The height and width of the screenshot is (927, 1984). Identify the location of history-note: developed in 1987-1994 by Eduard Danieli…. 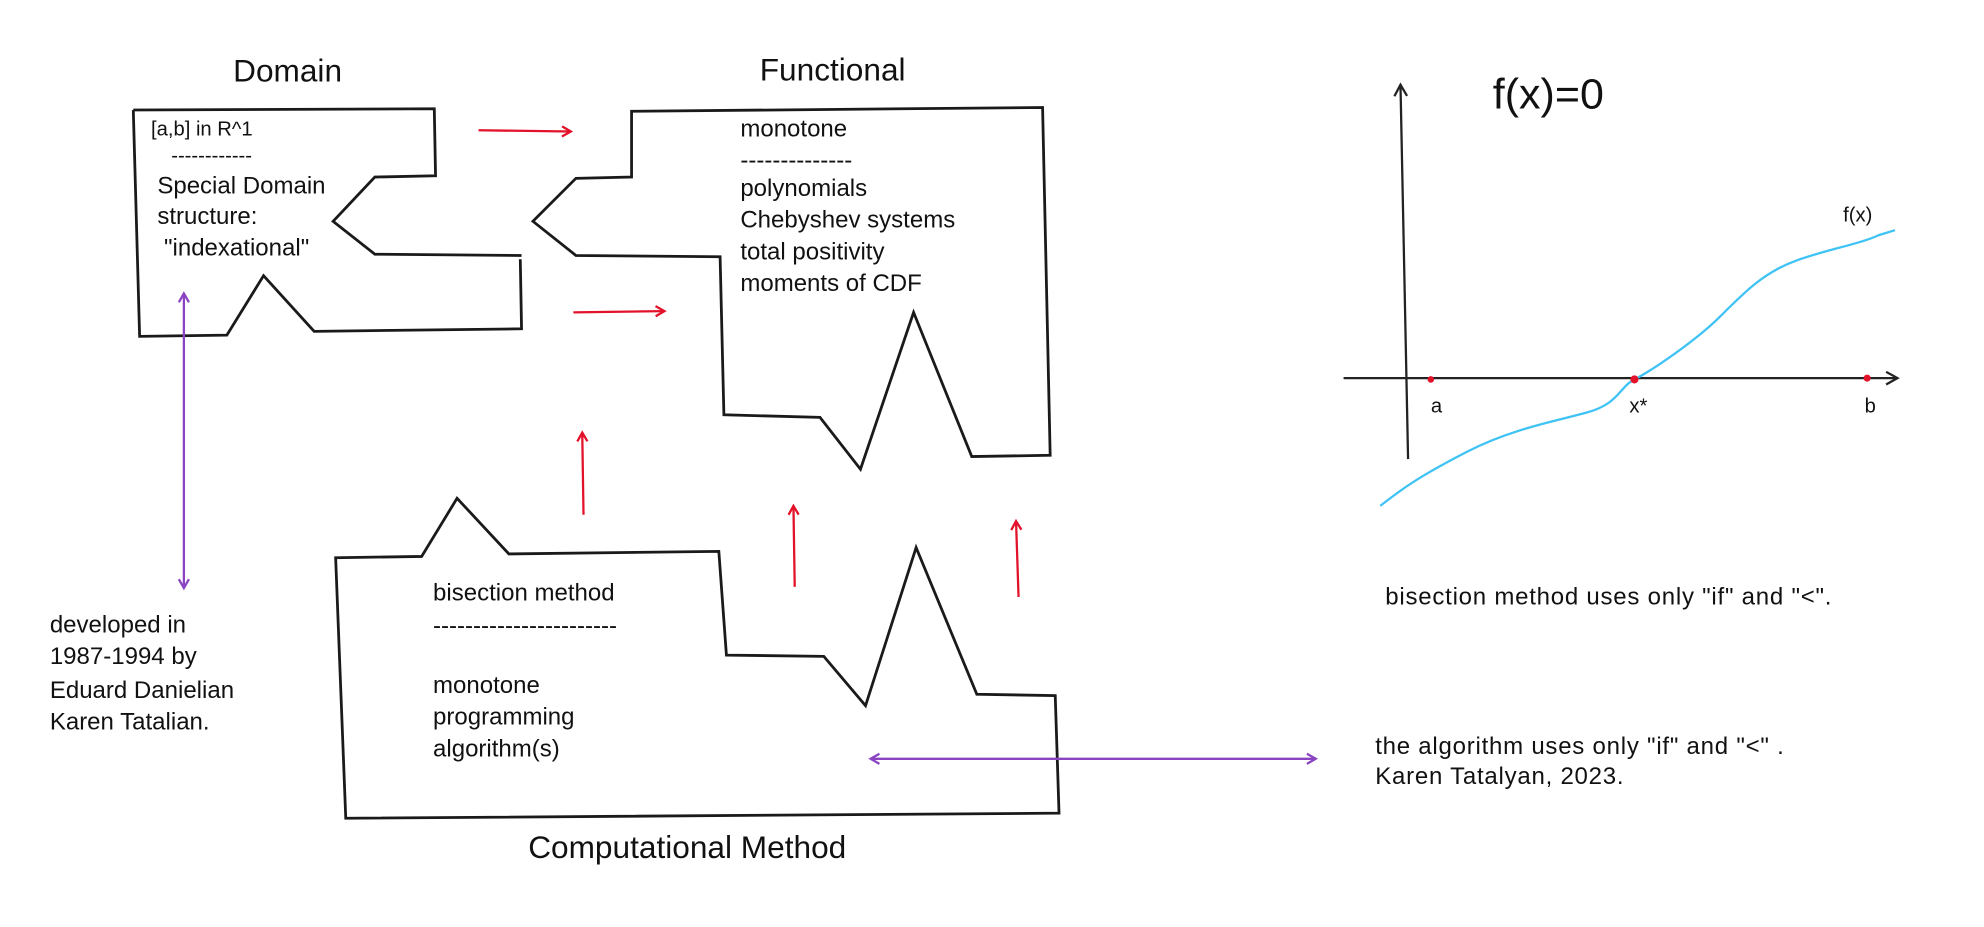
(142, 673).